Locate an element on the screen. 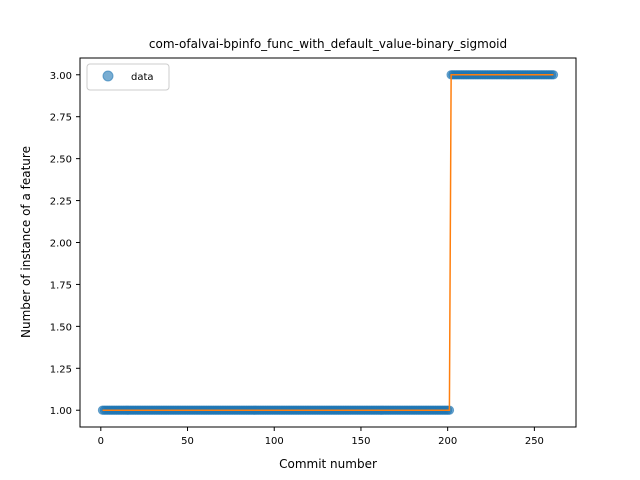 Image resolution: width=640 pixels, height=480 pixels. legend-marker-data is located at coordinates (108, 76).